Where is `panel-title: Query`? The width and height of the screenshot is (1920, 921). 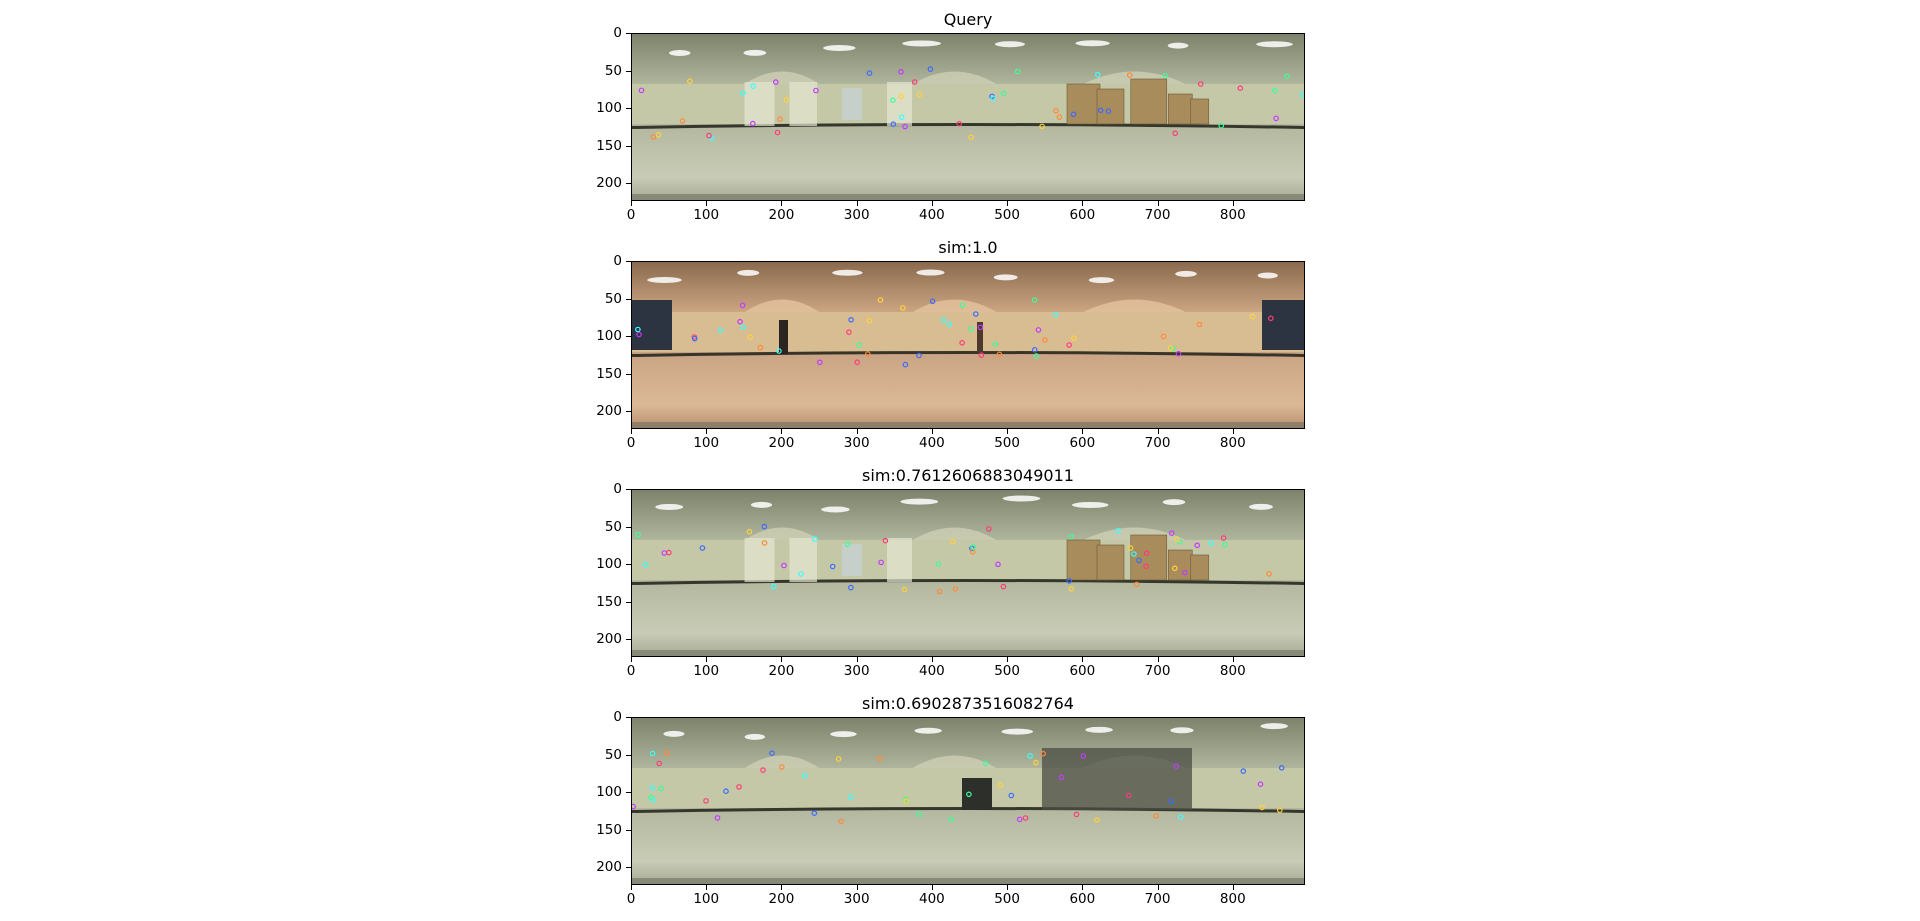 panel-title: Query is located at coordinates (968, 19).